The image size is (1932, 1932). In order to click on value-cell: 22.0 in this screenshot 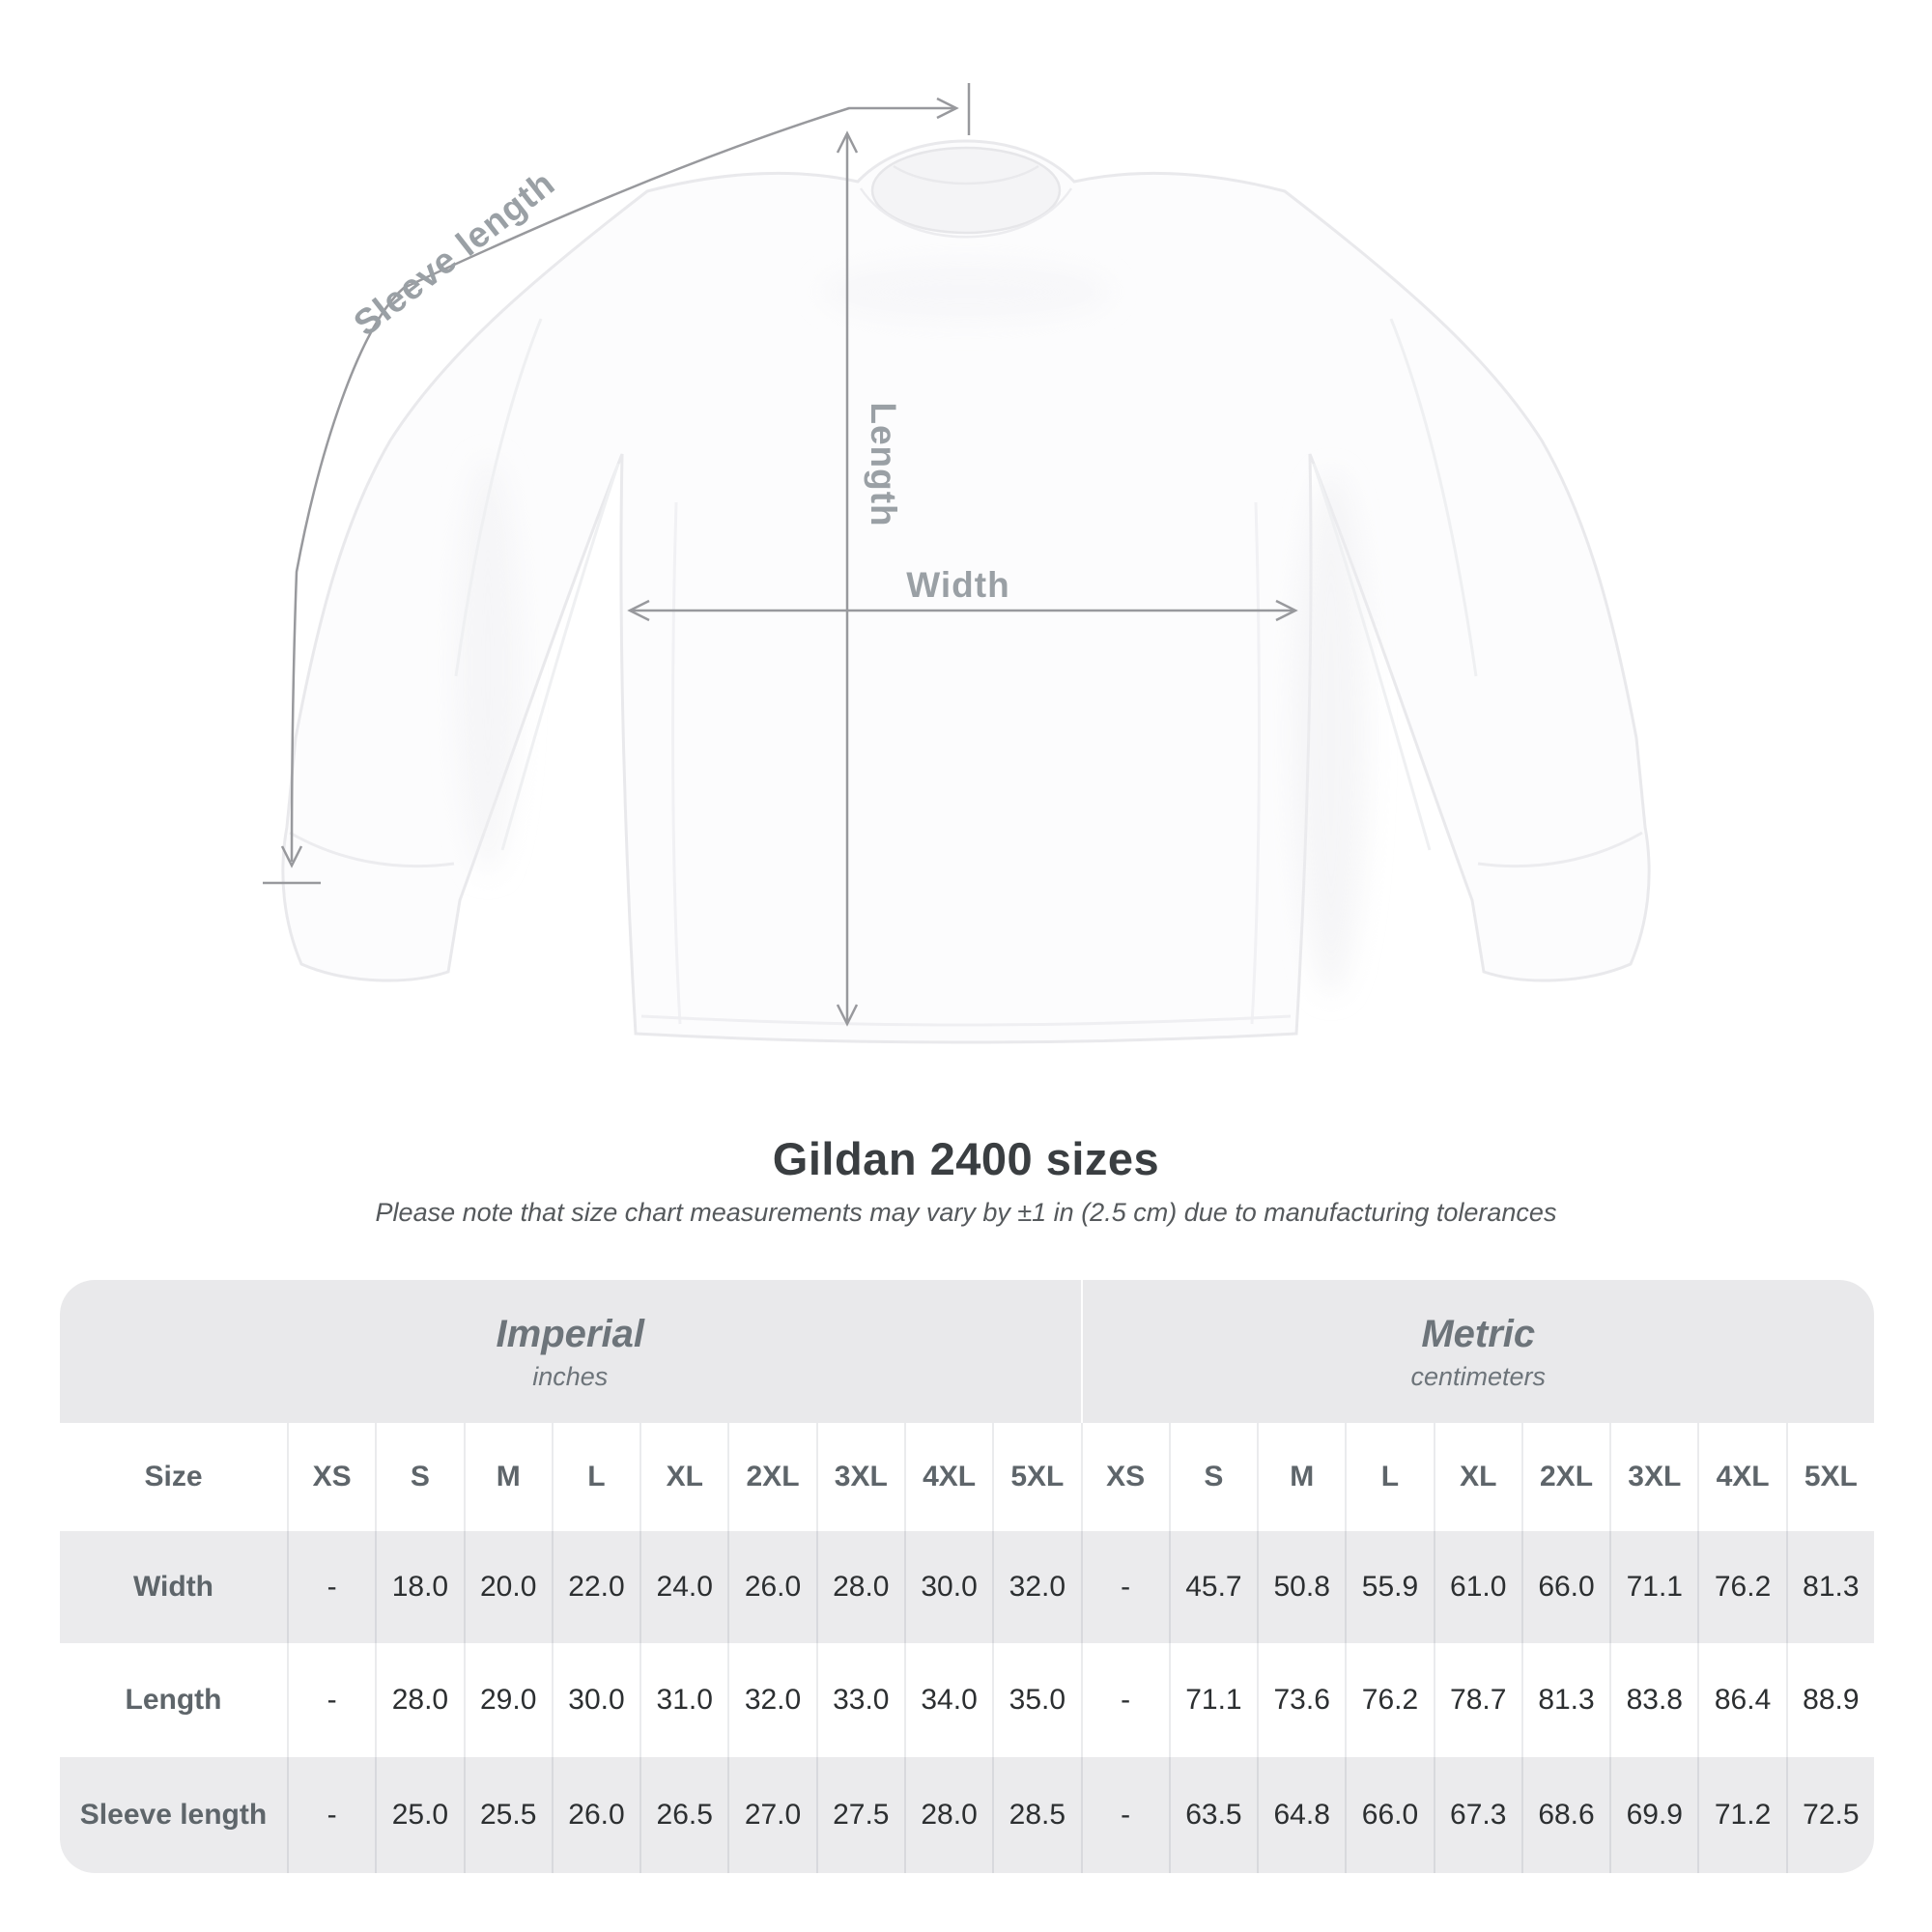, I will do `click(595, 1587)`.